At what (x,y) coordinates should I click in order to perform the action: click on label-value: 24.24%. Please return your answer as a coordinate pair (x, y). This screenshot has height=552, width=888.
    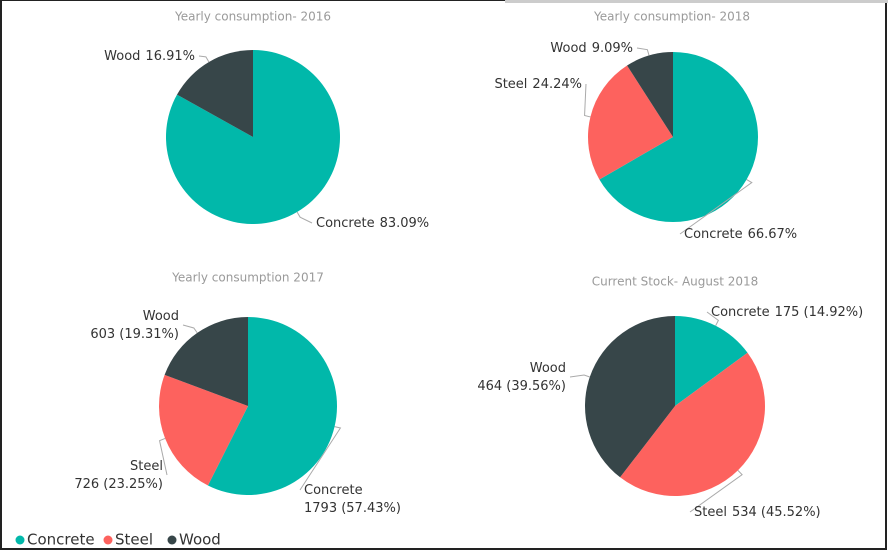
    Looking at the image, I should click on (557, 84).